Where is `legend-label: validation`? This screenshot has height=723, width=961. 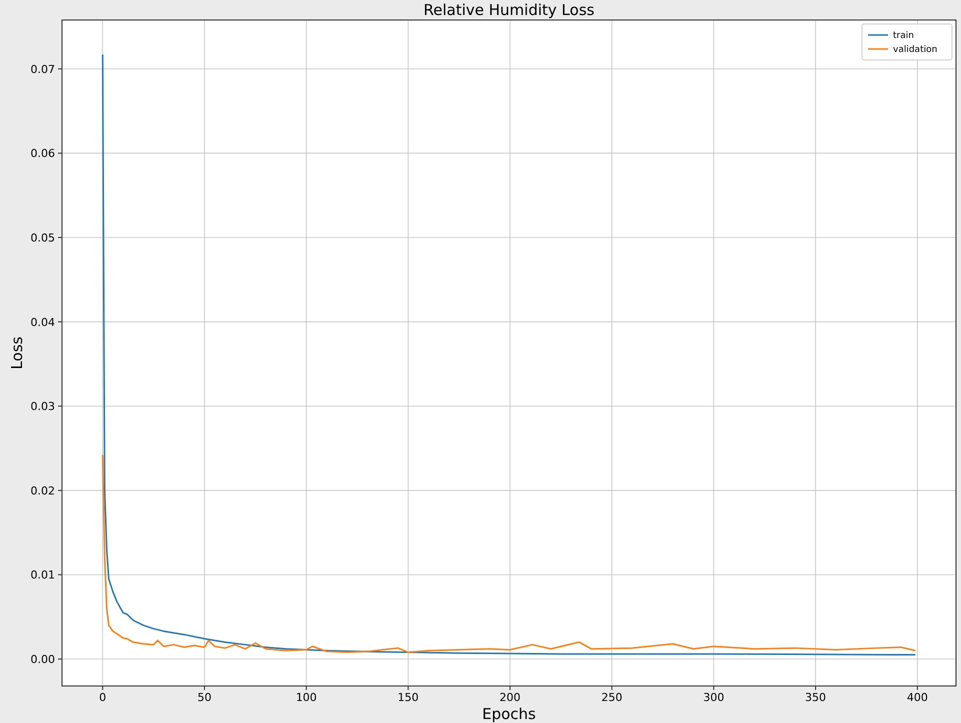 legend-label: validation is located at coordinates (915, 50).